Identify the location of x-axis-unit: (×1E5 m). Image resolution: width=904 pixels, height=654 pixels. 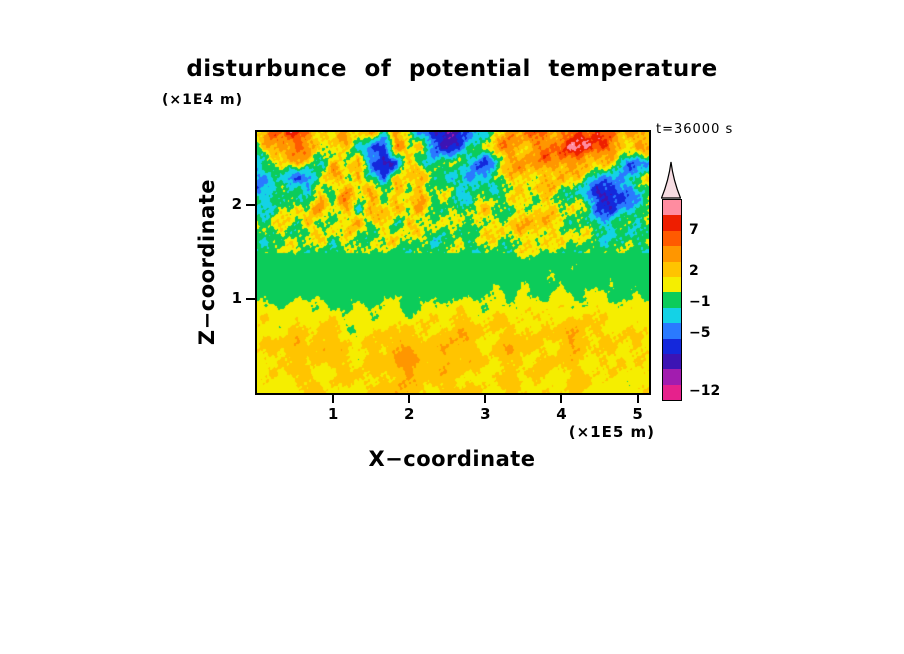
(611, 432).